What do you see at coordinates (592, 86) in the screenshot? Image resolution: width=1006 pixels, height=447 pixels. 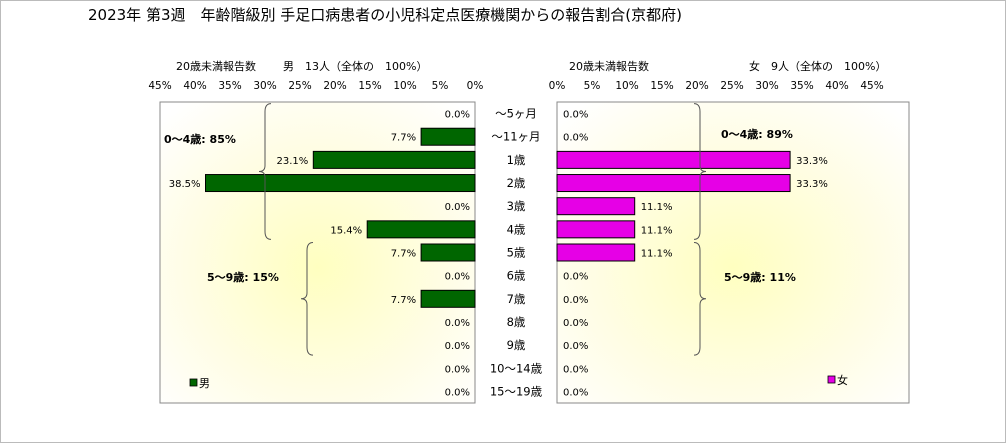 I see `female-x-tick-label: 5%` at bounding box center [592, 86].